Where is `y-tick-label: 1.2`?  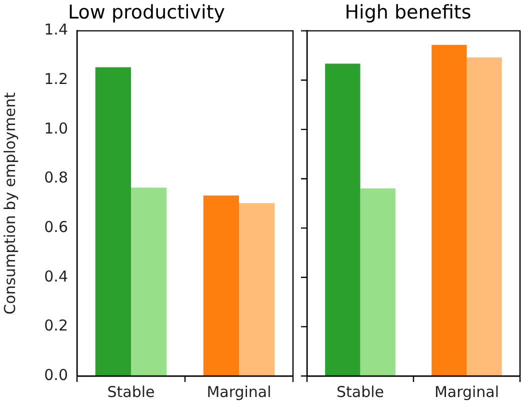 y-tick-label: 1.2 is located at coordinates (56, 79).